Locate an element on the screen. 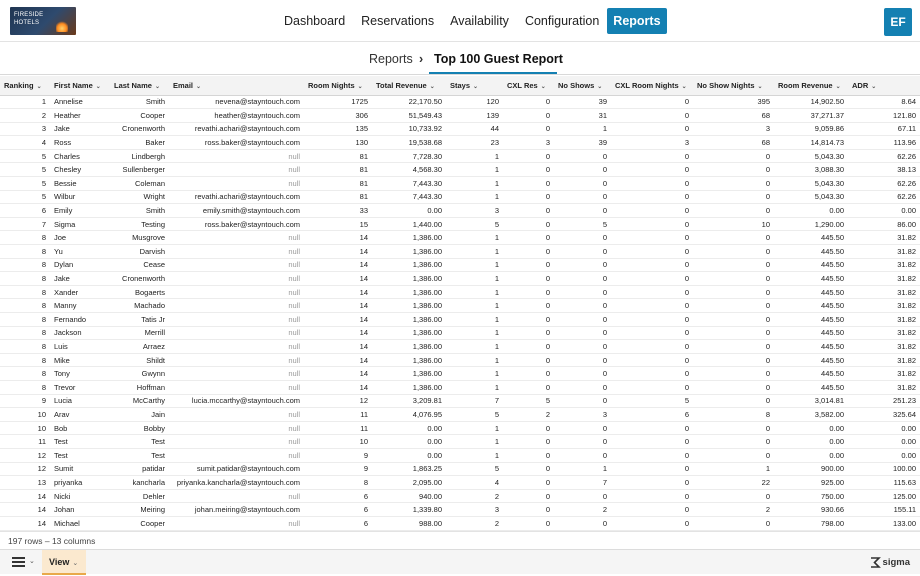 This screenshot has width=920, height=576. nav-dashboard: Dashboard is located at coordinates (315, 21).